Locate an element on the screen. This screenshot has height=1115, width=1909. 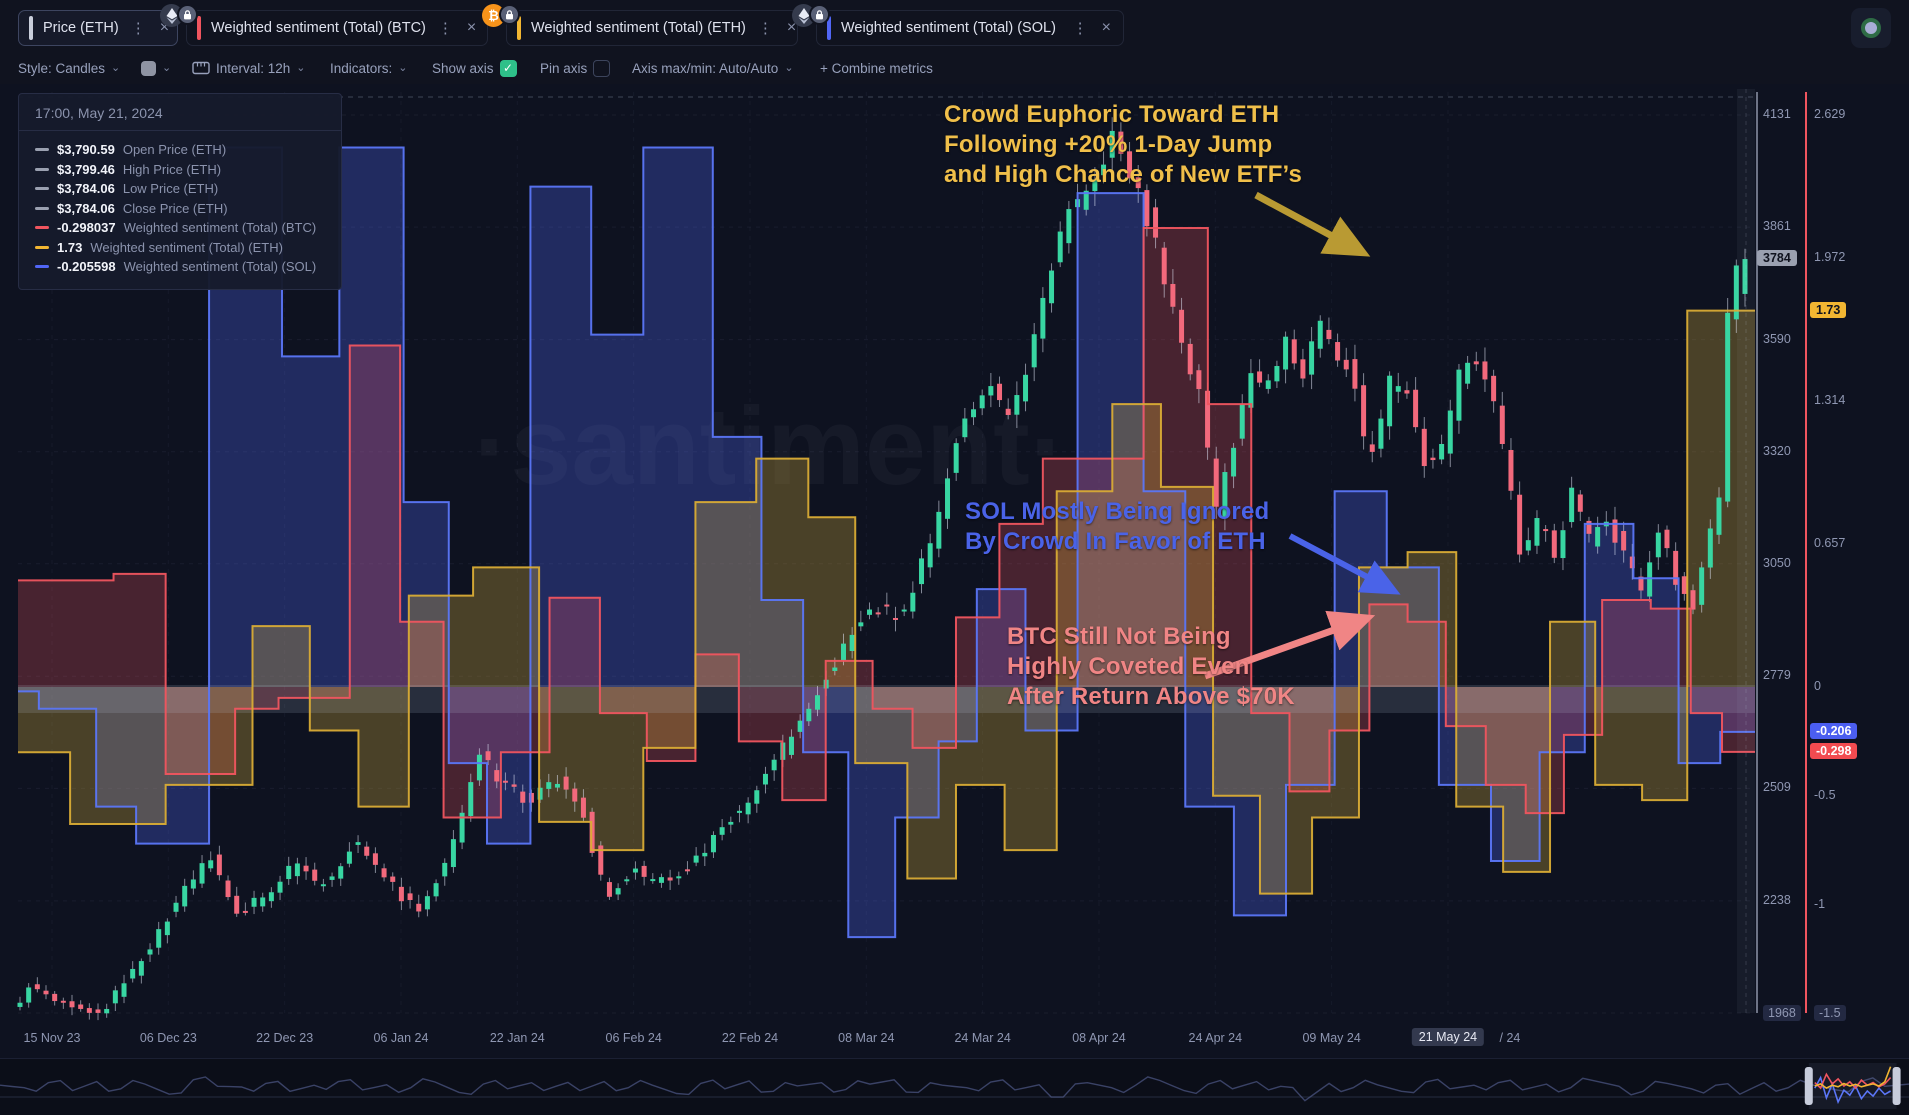
sentiment-axis-label: 0.657 is located at coordinates (1830, 543).